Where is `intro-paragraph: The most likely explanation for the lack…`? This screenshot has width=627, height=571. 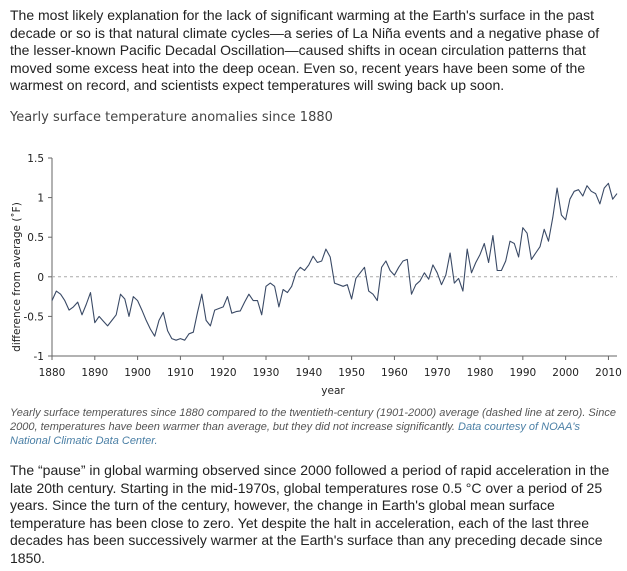
intro-paragraph: The most likely explanation for the lack… is located at coordinates (305, 50).